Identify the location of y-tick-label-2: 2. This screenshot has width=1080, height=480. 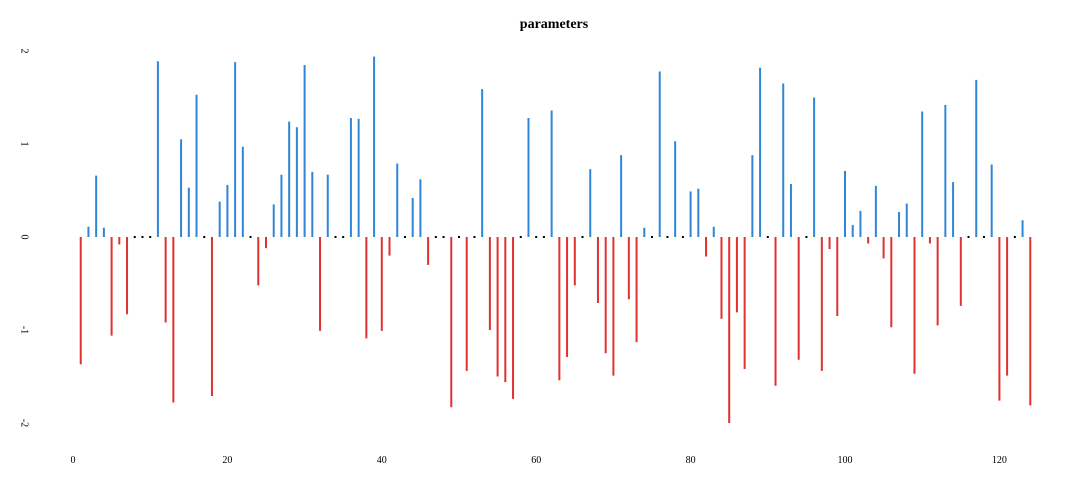
(24, 51).